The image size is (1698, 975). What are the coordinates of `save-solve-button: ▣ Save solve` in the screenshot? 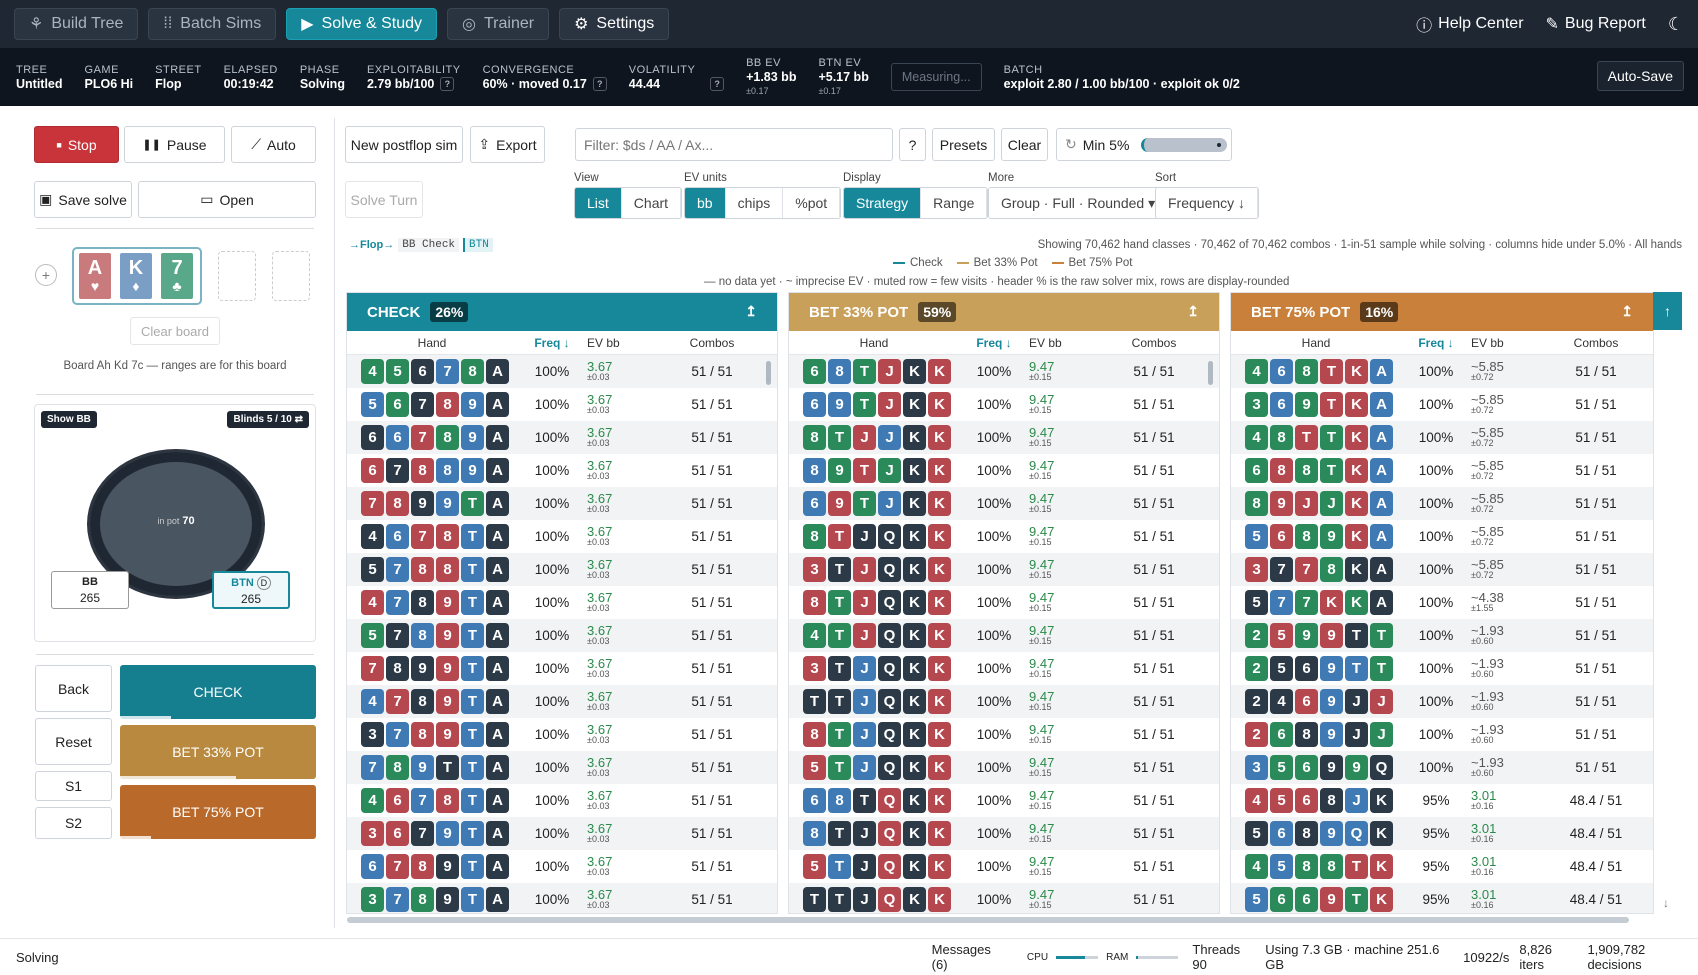 It's located at (83, 199).